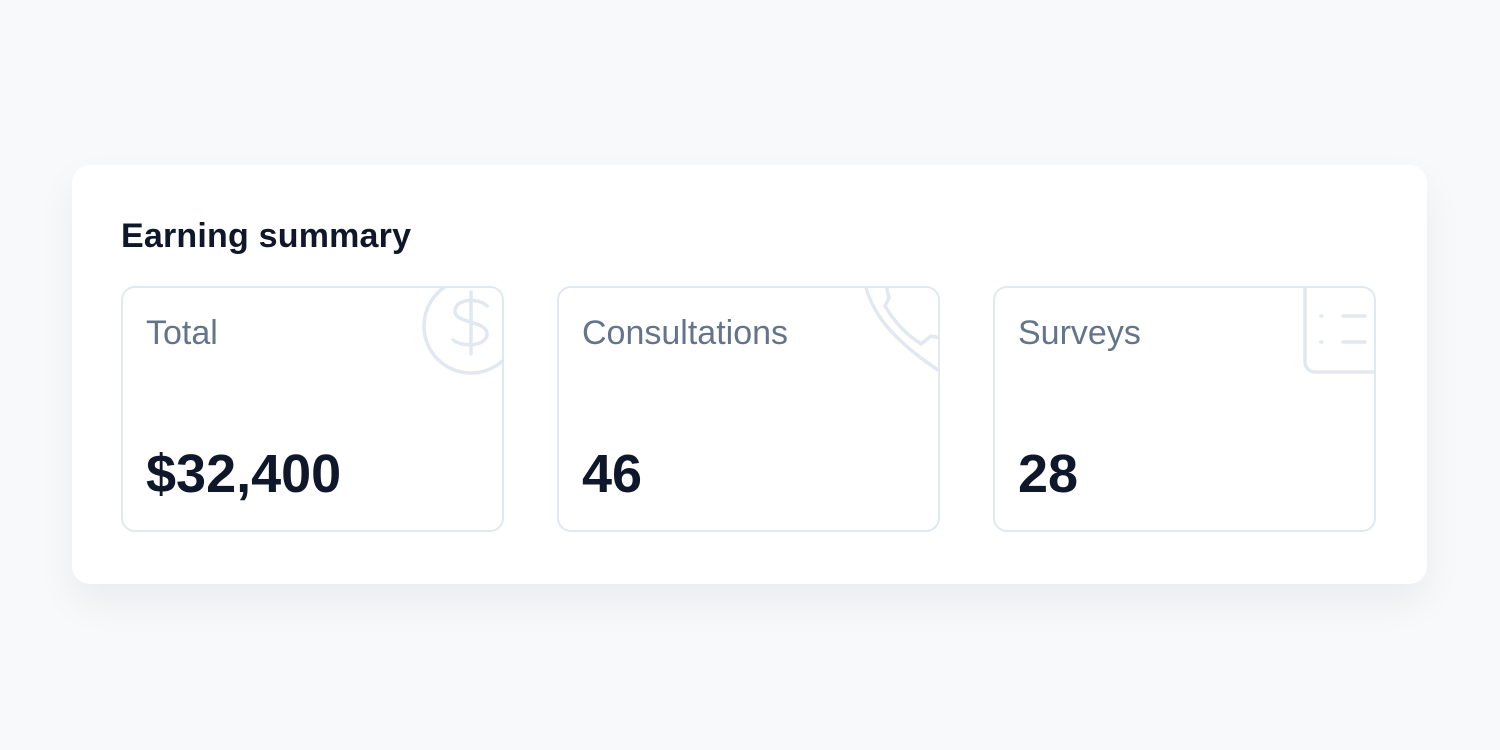 The width and height of the screenshot is (1500, 750). I want to click on card-value: 46, so click(612, 474).